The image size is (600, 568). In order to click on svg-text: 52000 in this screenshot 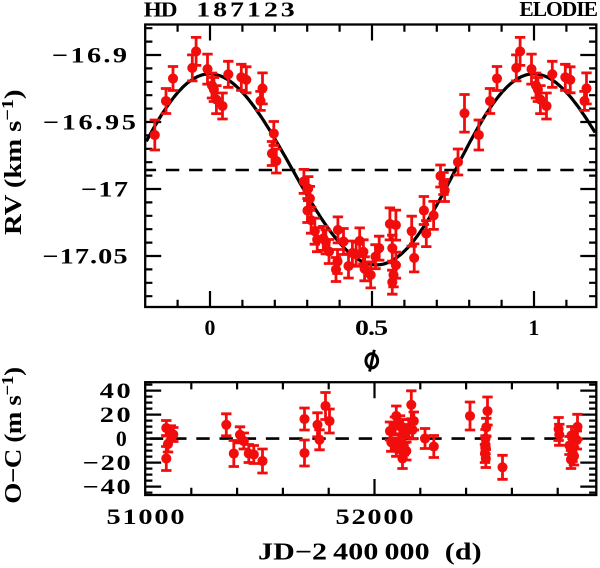, I will do `click(375, 517)`.